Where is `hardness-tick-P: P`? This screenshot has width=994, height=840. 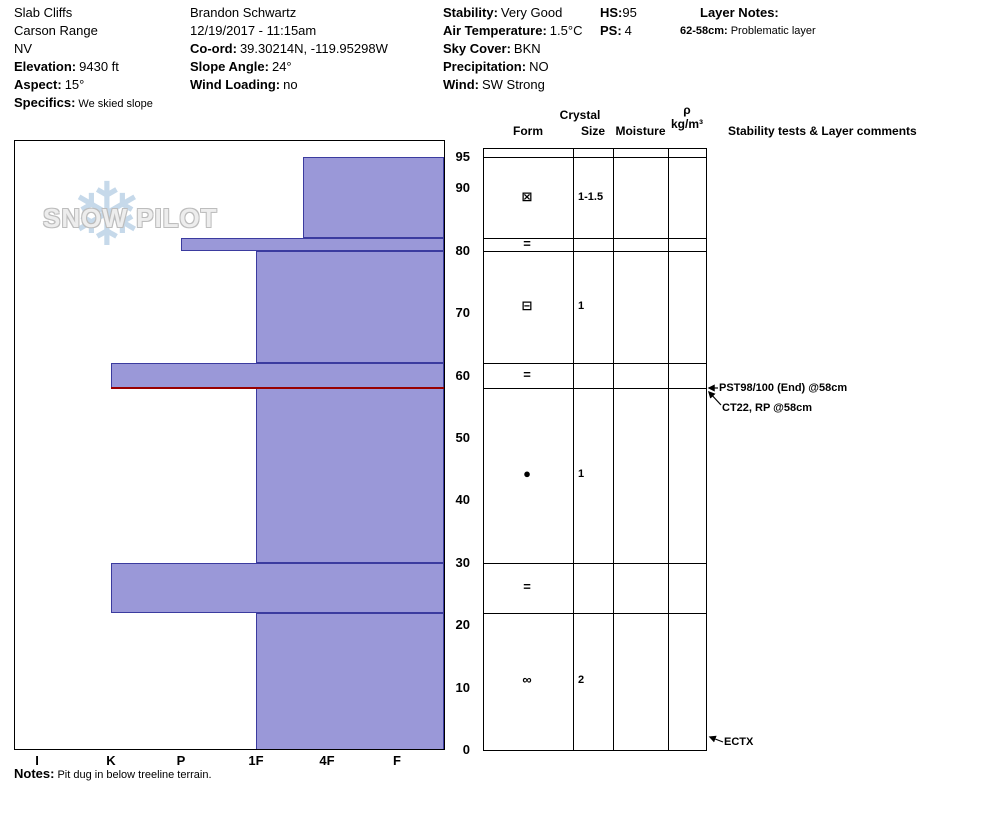 hardness-tick-P: P is located at coordinates (181, 760).